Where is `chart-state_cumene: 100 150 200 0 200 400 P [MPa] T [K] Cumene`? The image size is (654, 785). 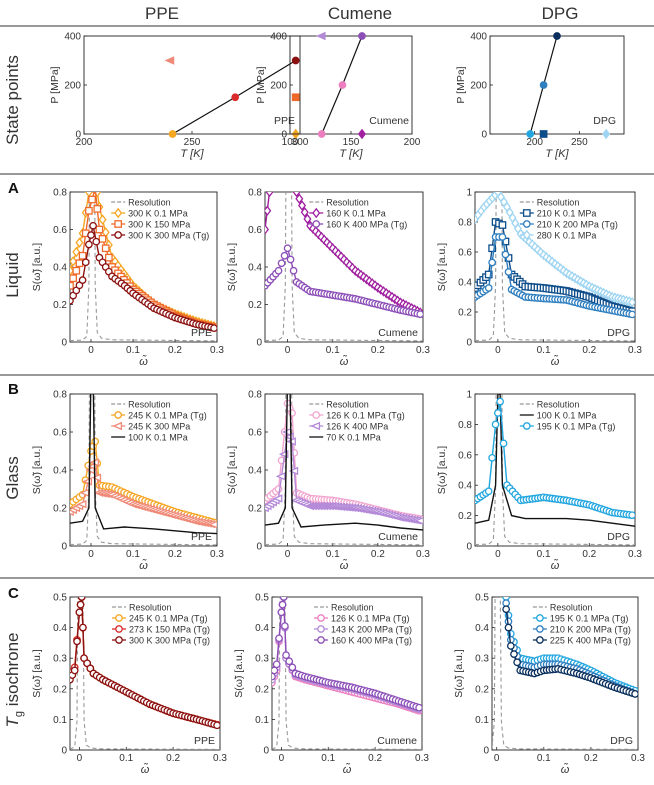
chart-state_cumene: 100 150 200 0 200 400 P [MPa] T [K] Cumene is located at coordinates (338, 96).